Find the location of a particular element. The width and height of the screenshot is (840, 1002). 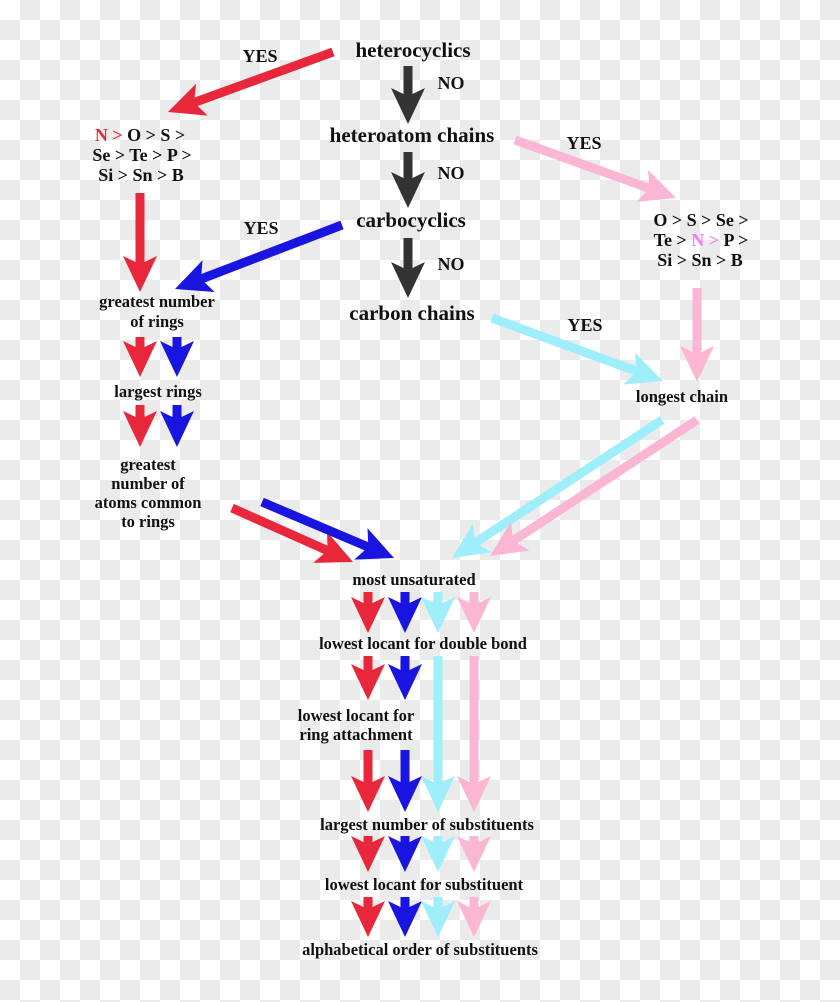

lowest-locant-substituent: lowest locant for substituent is located at coordinates (424, 884).